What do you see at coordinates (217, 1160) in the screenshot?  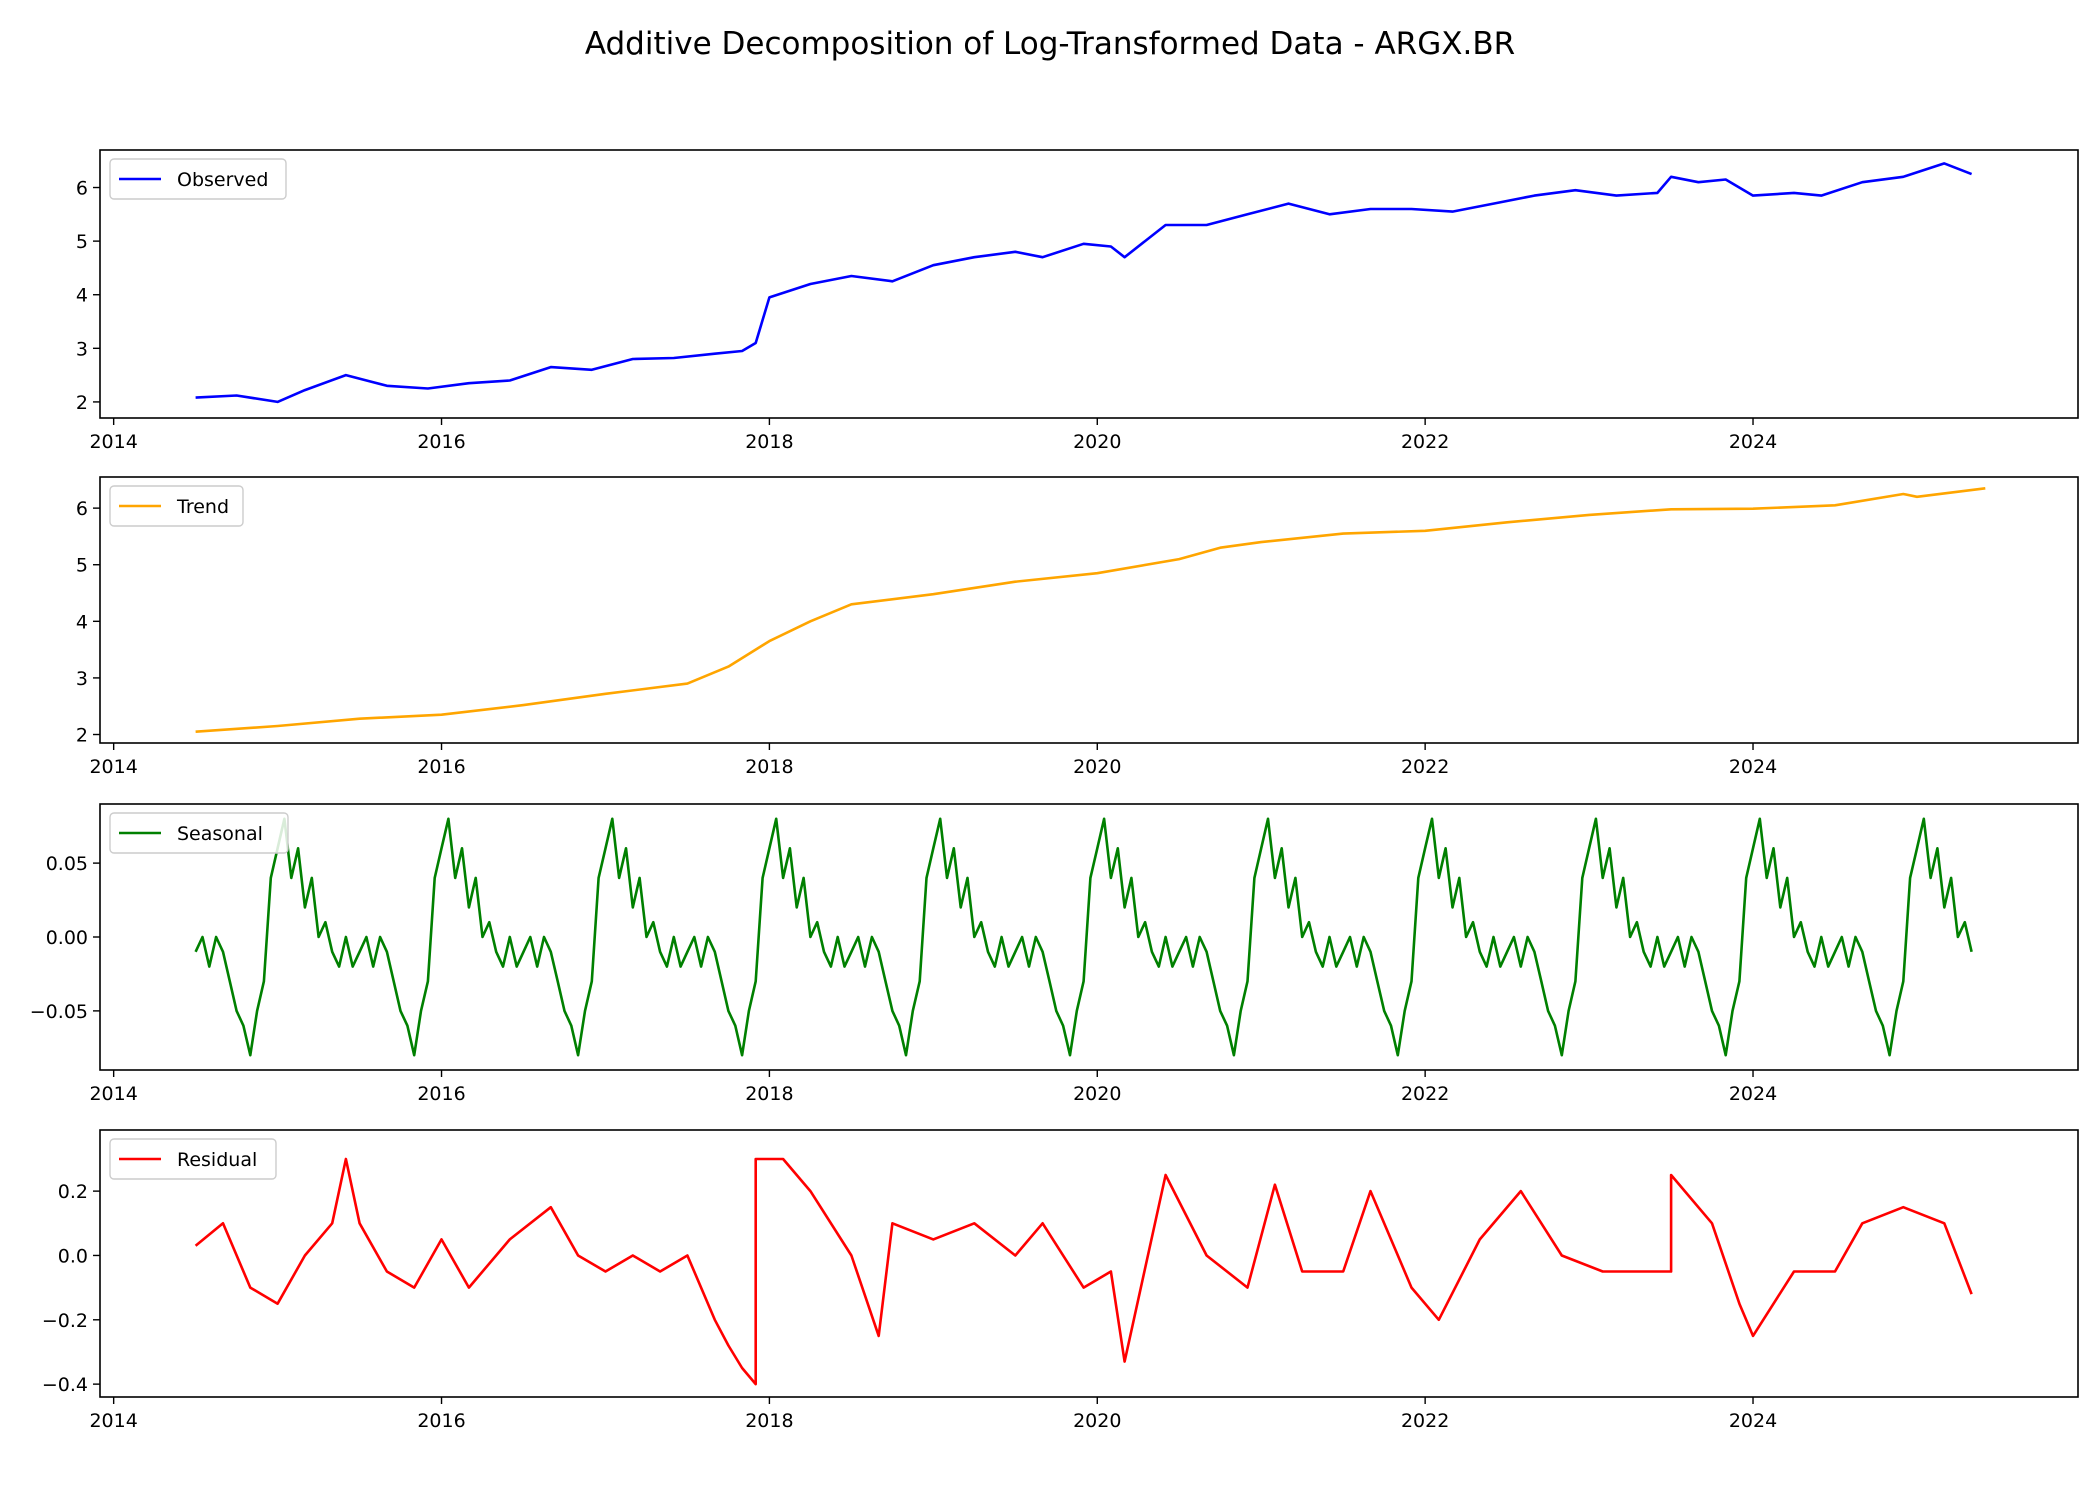 I see `legend-label: Residual` at bounding box center [217, 1160].